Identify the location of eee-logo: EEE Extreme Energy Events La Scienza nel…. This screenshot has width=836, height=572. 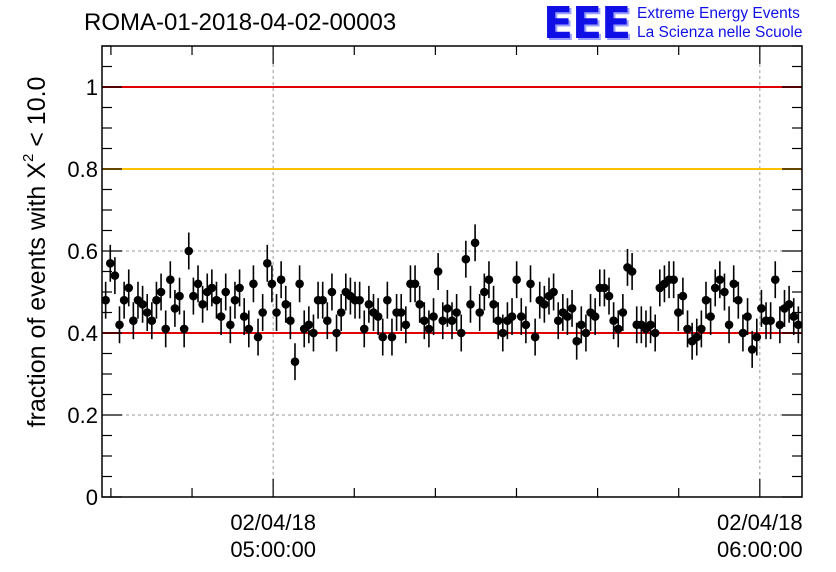
(688, 24).